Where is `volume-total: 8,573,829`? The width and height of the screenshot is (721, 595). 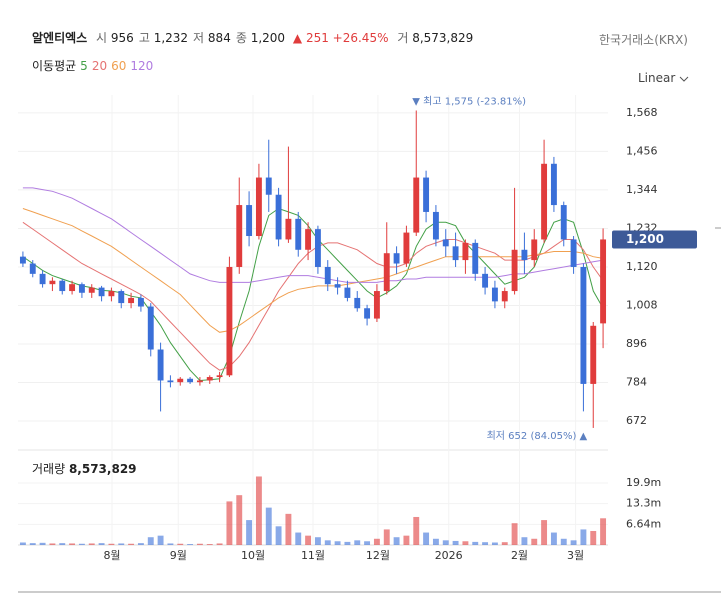
volume-total: 8,573,829 is located at coordinates (102, 469).